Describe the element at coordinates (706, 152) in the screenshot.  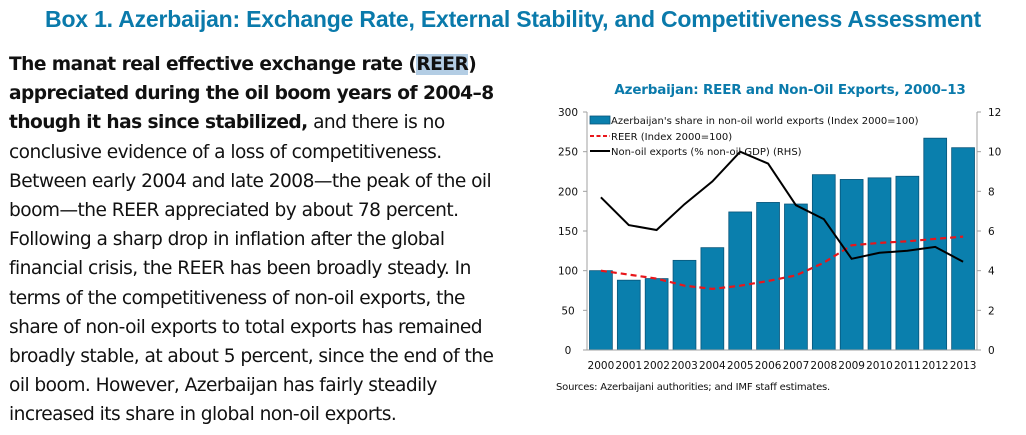
I see `legend-label: Non-oil exports (% non-oil GDP) (RHS)` at that location.